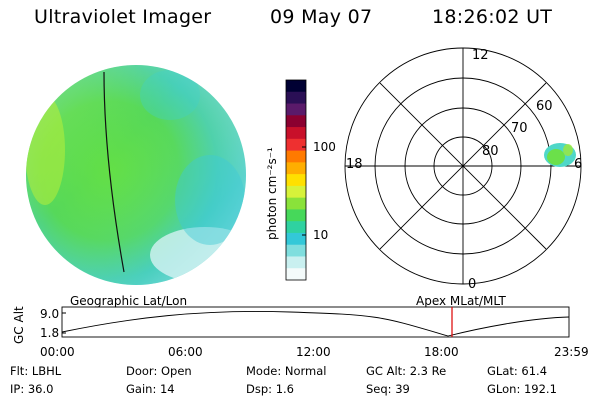  I want to click on info-gcalt-value: 2.3 Re, so click(428, 371).